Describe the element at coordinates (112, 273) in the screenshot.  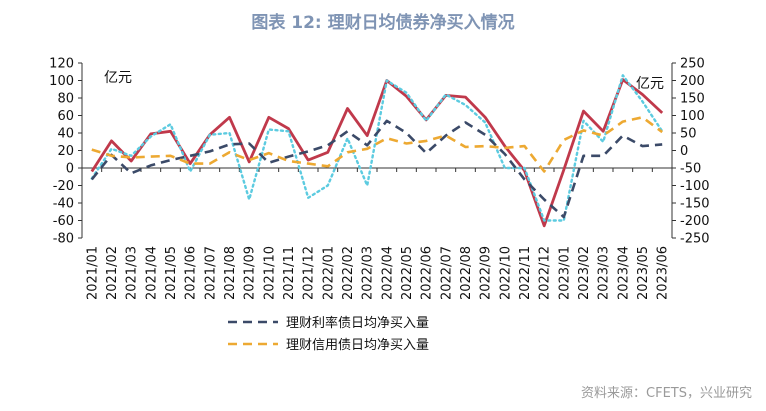
I see `x-tick-label: 2021/02` at that location.